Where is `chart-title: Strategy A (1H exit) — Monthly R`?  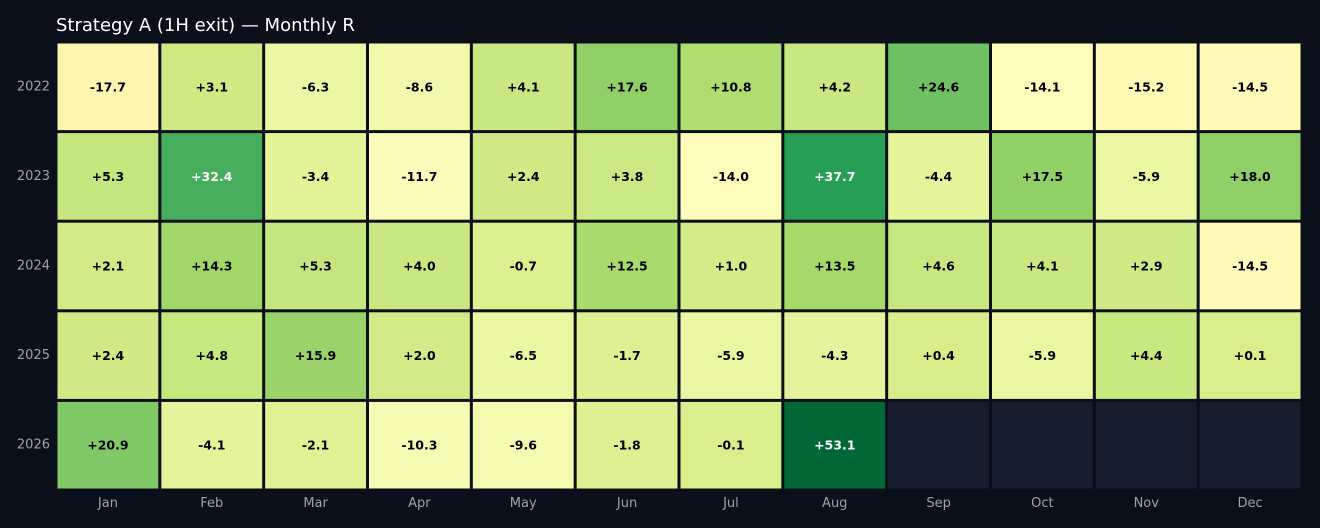
chart-title: Strategy A (1H exit) — Monthly R is located at coordinates (205, 25).